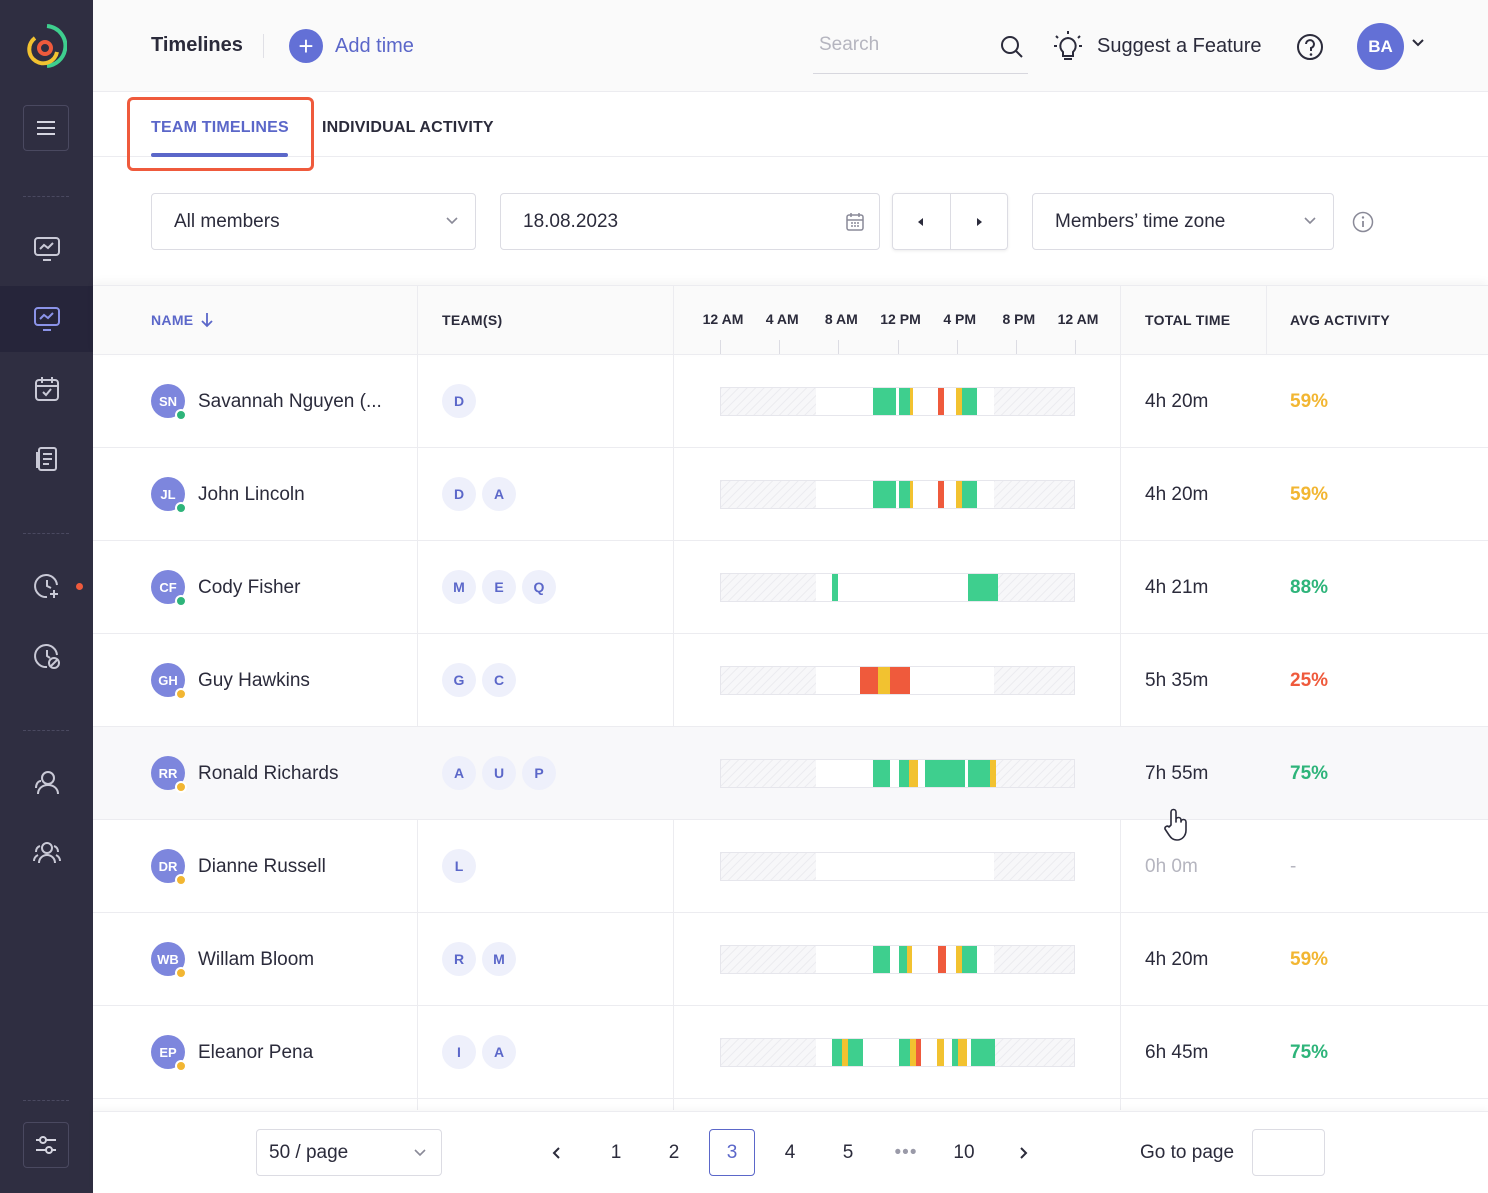 Image resolution: width=1488 pixels, height=1193 pixels. What do you see at coordinates (1310, 47) in the screenshot?
I see `help-icon` at bounding box center [1310, 47].